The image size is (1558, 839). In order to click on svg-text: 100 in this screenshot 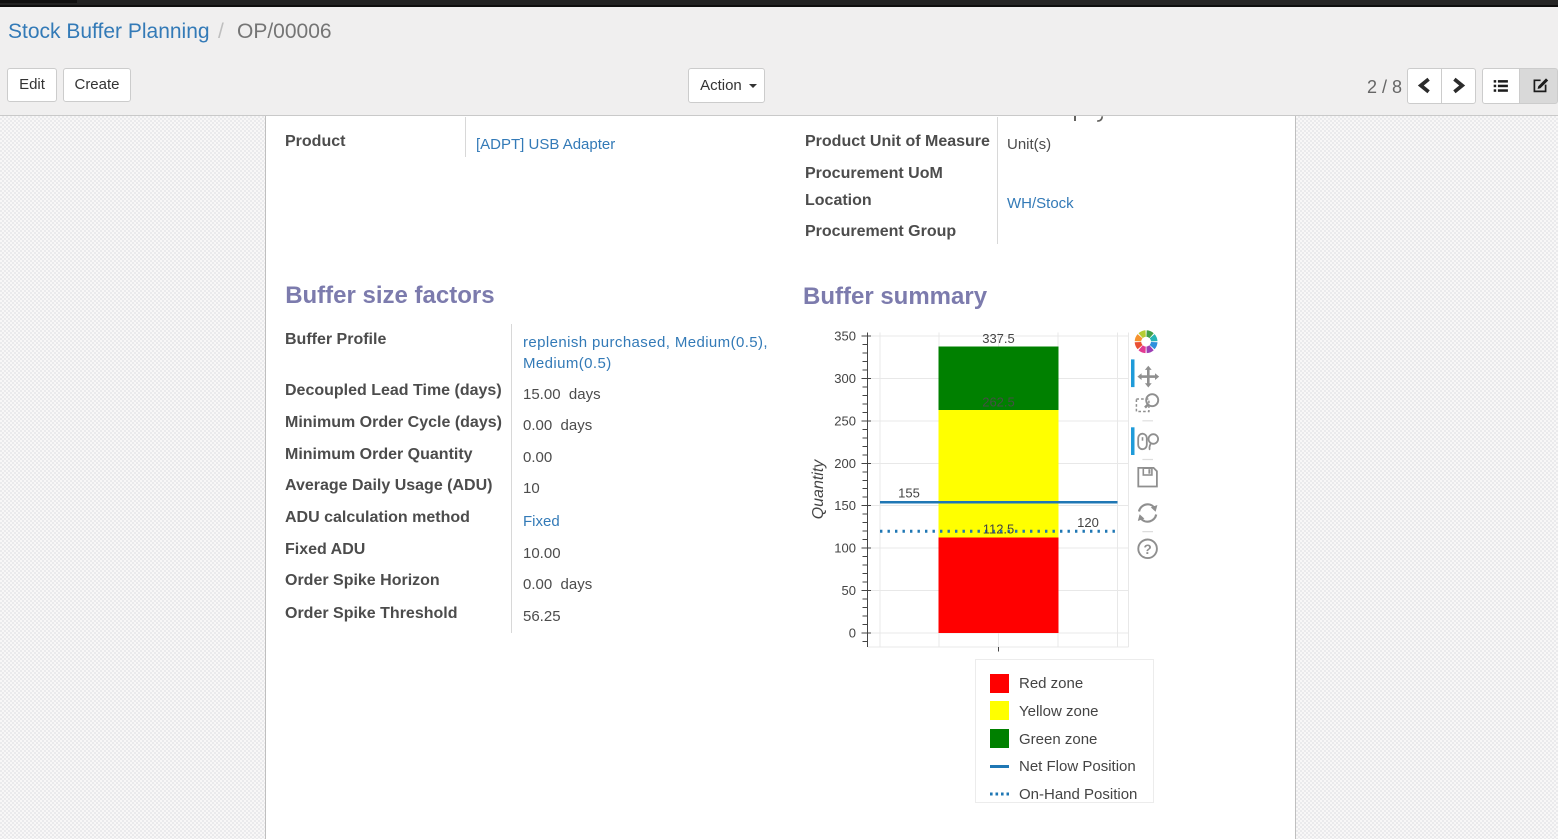, I will do `click(845, 548)`.